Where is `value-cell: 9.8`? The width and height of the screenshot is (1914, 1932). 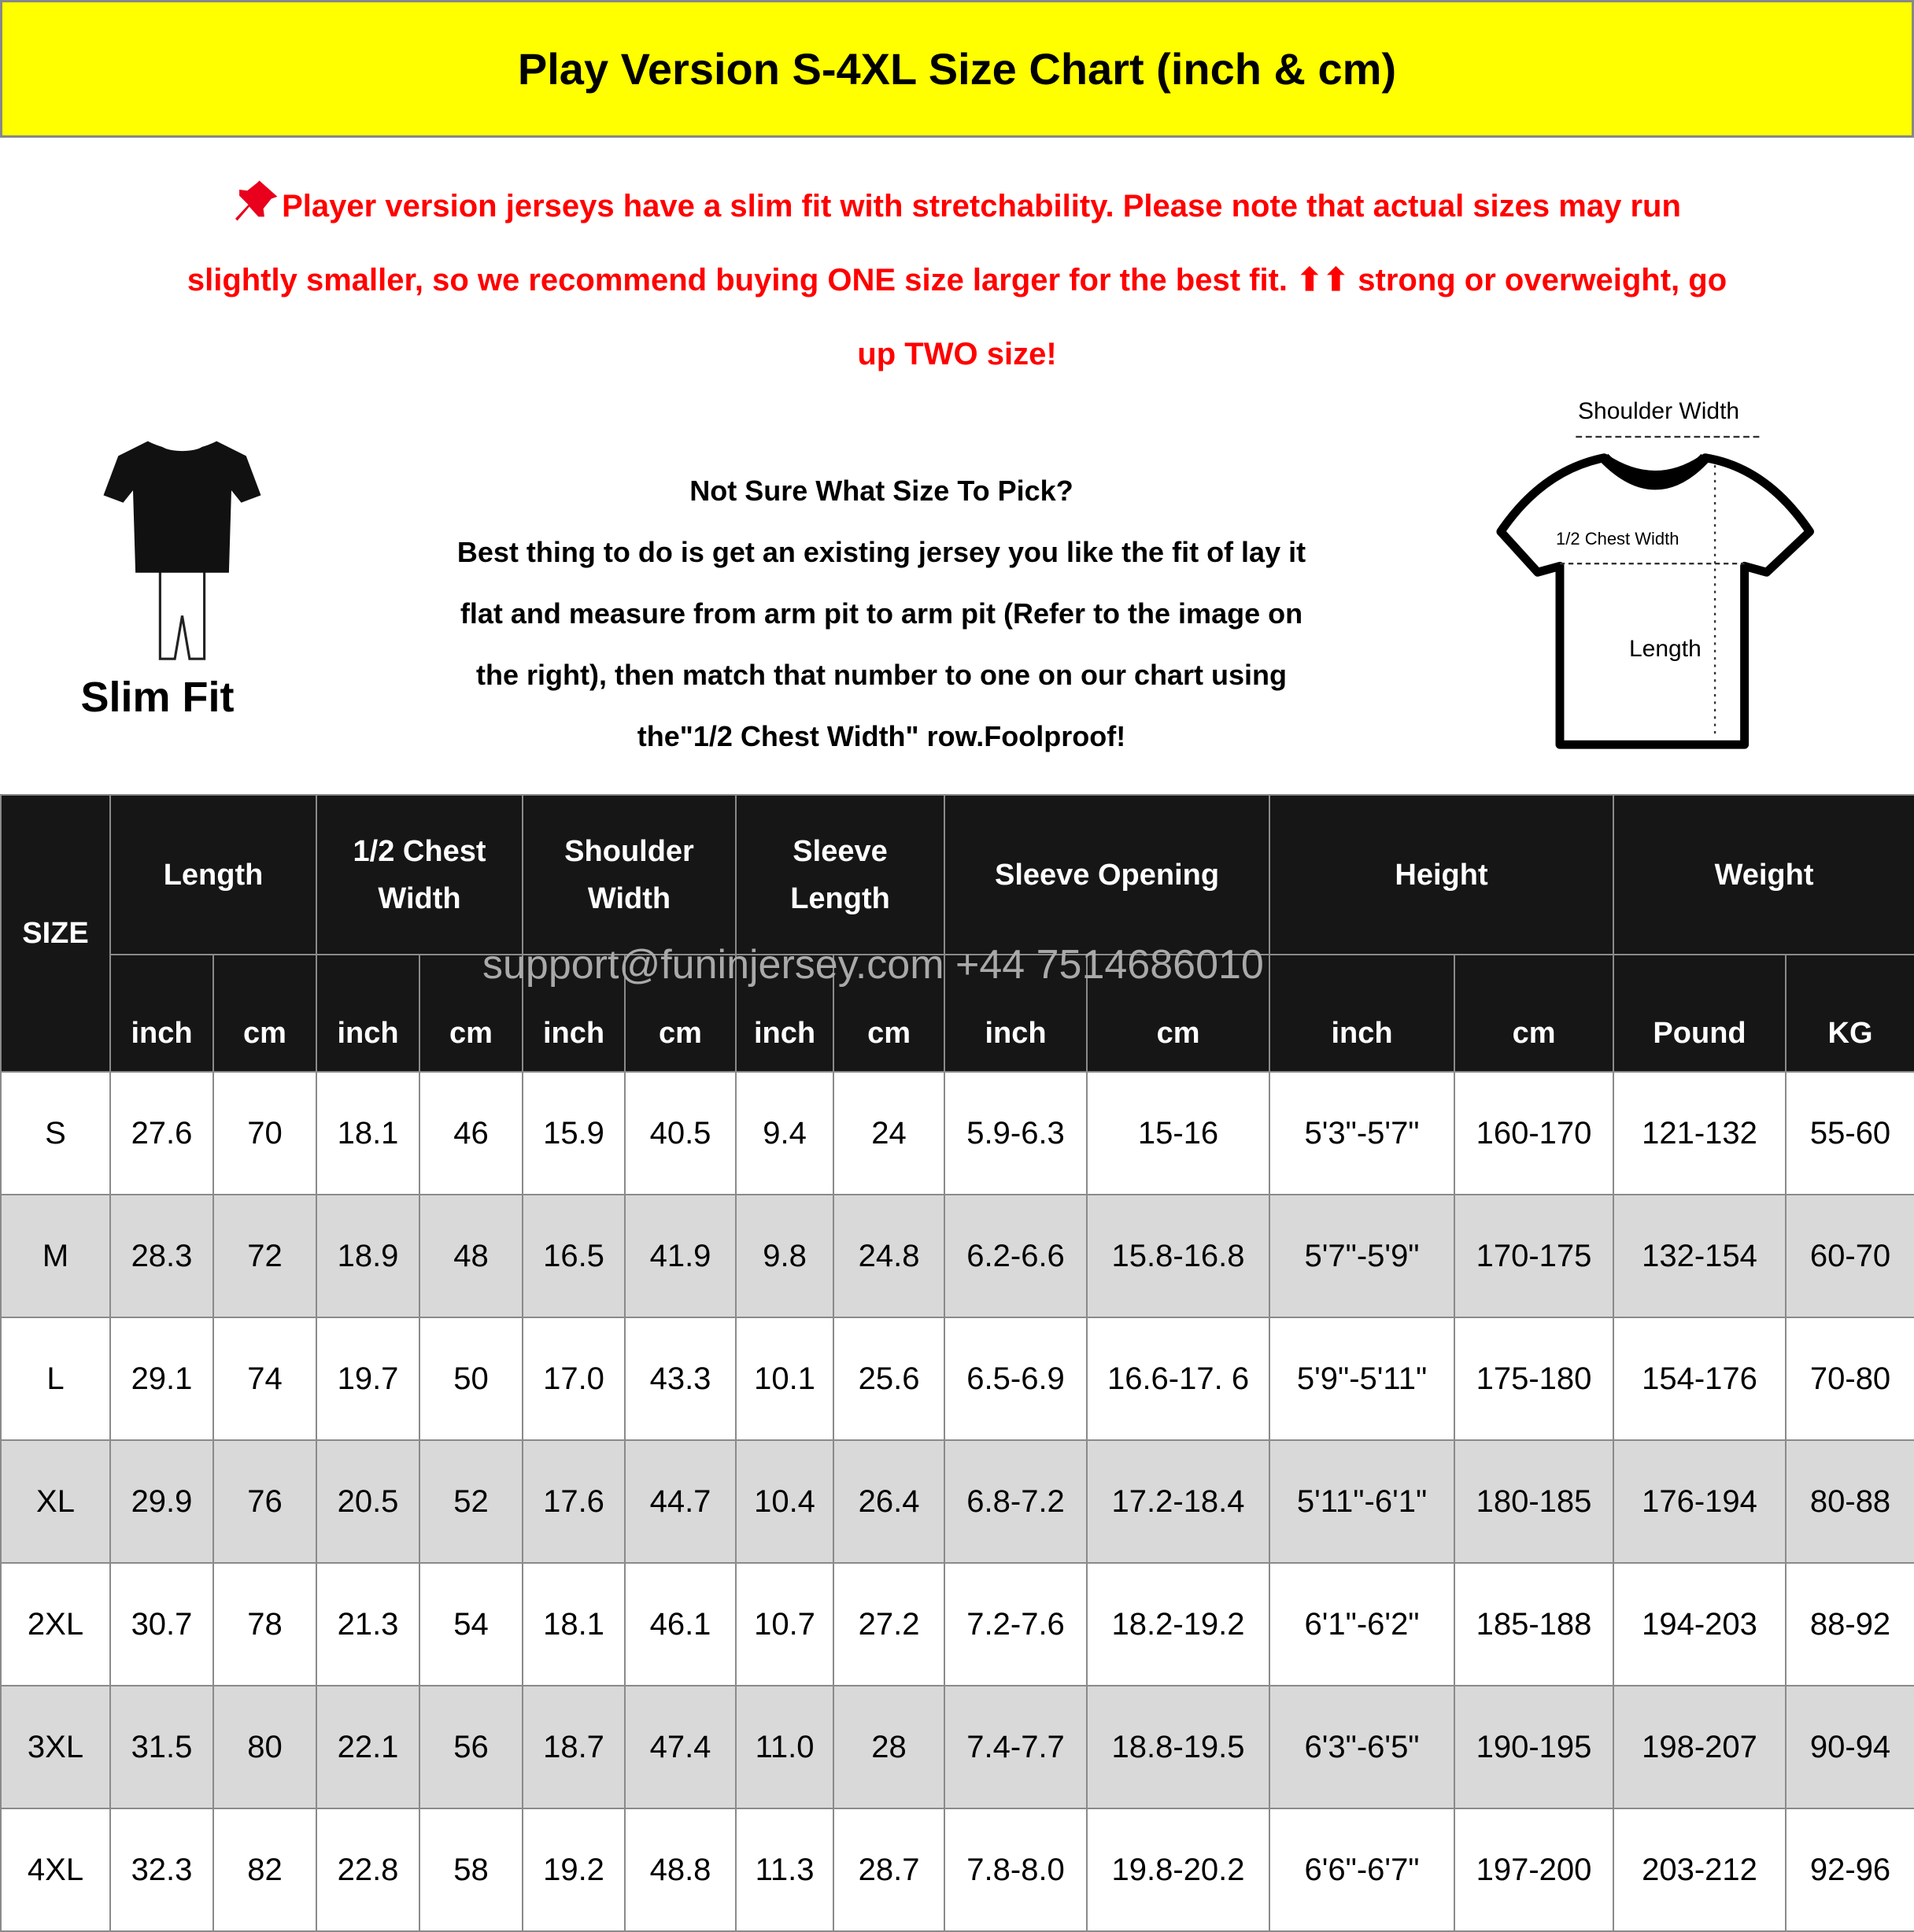
value-cell: 9.8 is located at coordinates (785, 1256).